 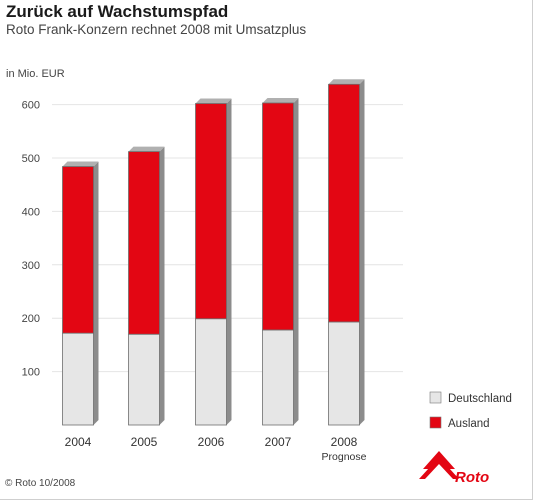 I want to click on legend-swatch-ausland, so click(x=435, y=422).